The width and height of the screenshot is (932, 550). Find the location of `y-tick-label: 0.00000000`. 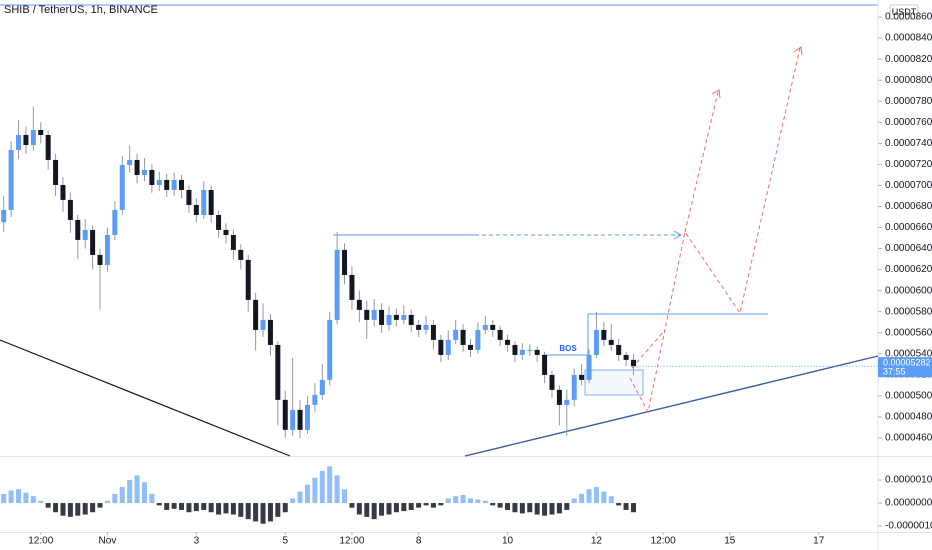

y-tick-label: 0.00000000 is located at coordinates (908, 503).